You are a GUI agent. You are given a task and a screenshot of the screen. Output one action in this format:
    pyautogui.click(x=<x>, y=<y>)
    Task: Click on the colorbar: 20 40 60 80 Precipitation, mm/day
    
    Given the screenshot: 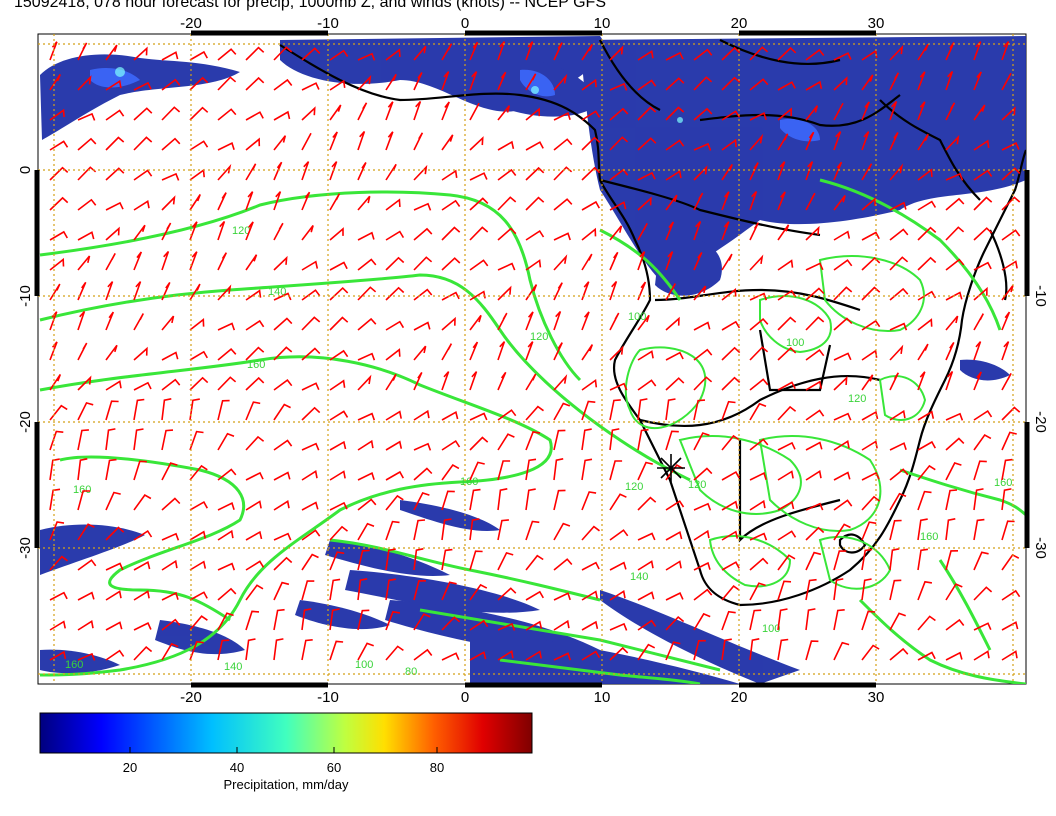 What is the action you would take?
    pyautogui.click(x=286, y=752)
    